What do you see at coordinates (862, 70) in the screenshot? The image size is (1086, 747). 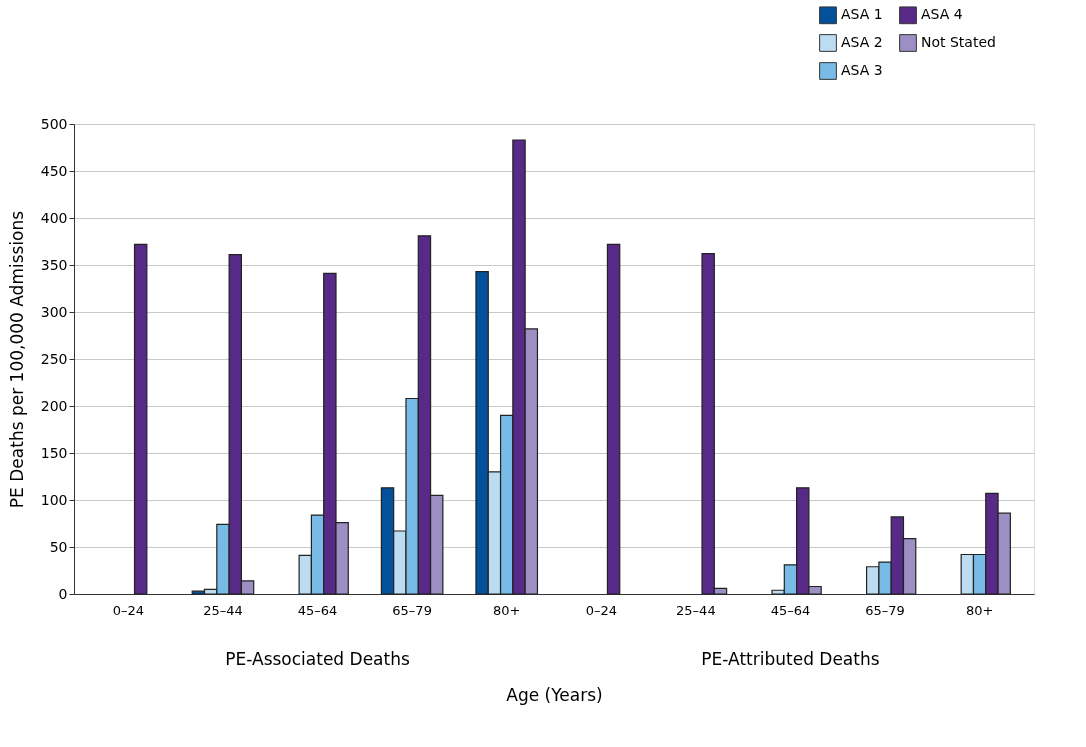 I see `legend-label: ASA 3` at bounding box center [862, 70].